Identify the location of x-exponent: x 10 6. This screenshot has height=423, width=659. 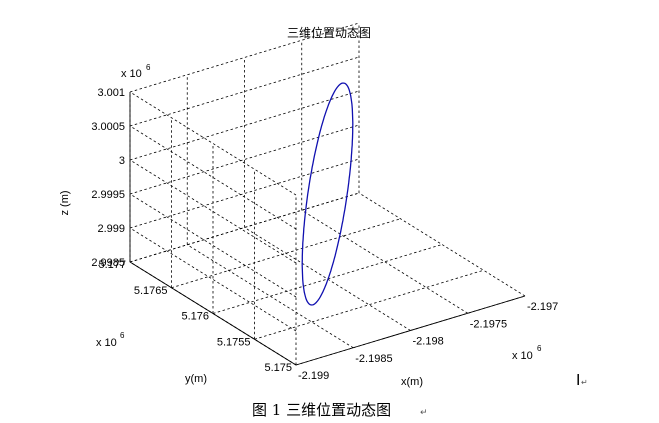
(527, 353).